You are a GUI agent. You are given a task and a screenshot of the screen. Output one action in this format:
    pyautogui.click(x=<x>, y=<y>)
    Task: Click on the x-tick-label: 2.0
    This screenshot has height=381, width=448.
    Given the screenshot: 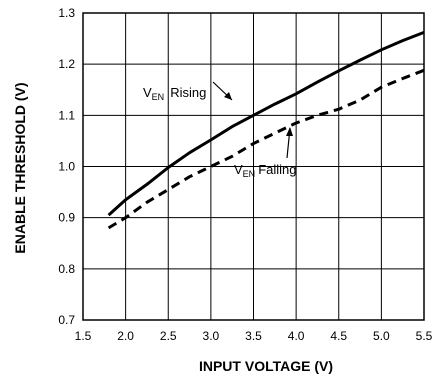 What is the action you would take?
    pyautogui.click(x=125, y=336)
    